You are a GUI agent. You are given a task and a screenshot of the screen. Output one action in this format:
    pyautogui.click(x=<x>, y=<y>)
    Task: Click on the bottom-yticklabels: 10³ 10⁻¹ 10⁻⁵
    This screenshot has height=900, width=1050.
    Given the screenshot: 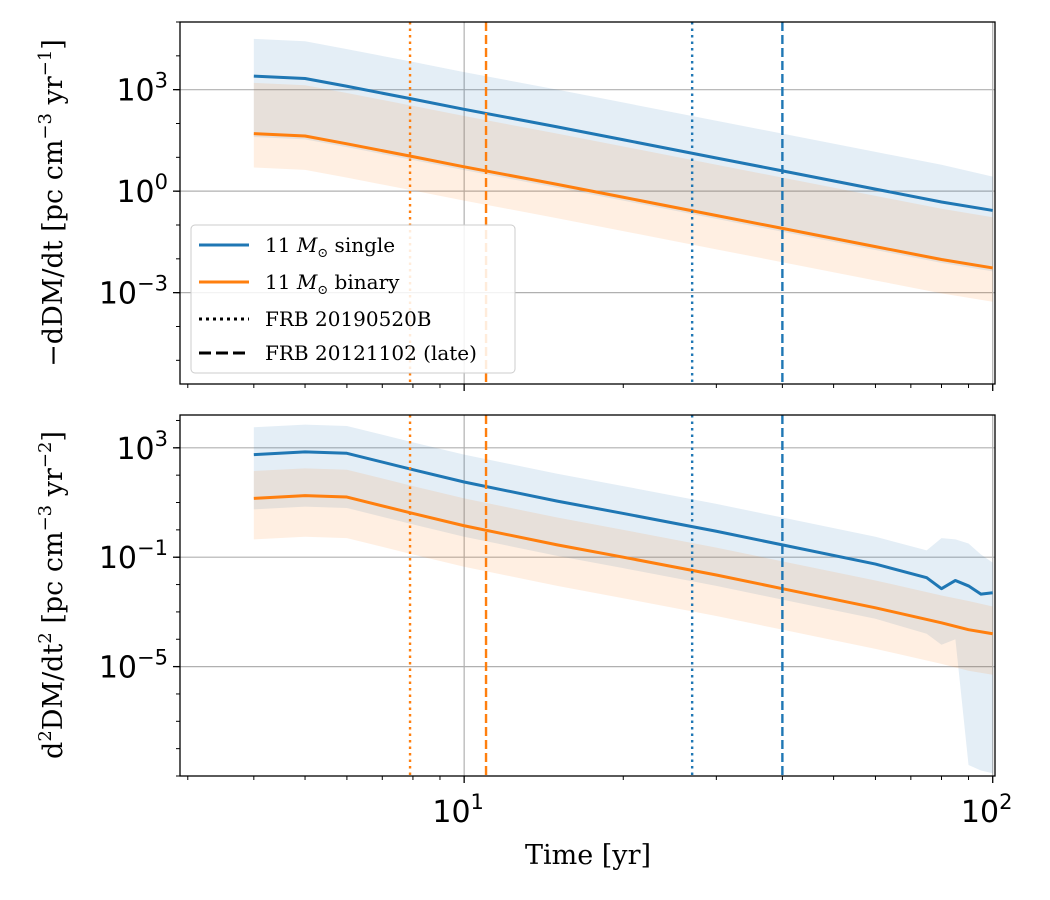 What is the action you would take?
    pyautogui.click(x=133, y=556)
    